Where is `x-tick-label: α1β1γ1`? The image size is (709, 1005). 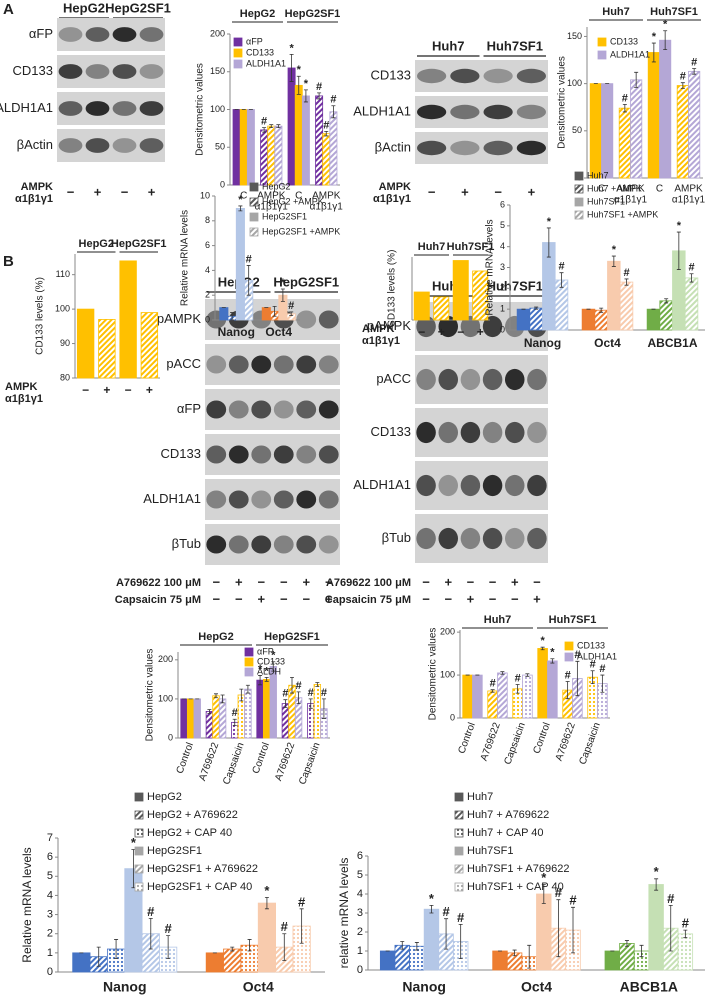
x-tick-label: α1β1γ1 is located at coordinates (327, 207).